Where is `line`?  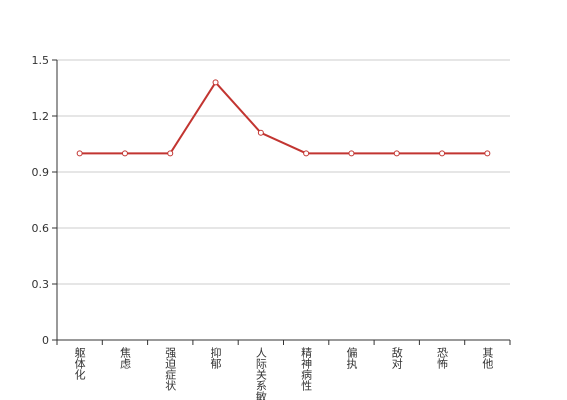 line is located at coordinates (283, 117).